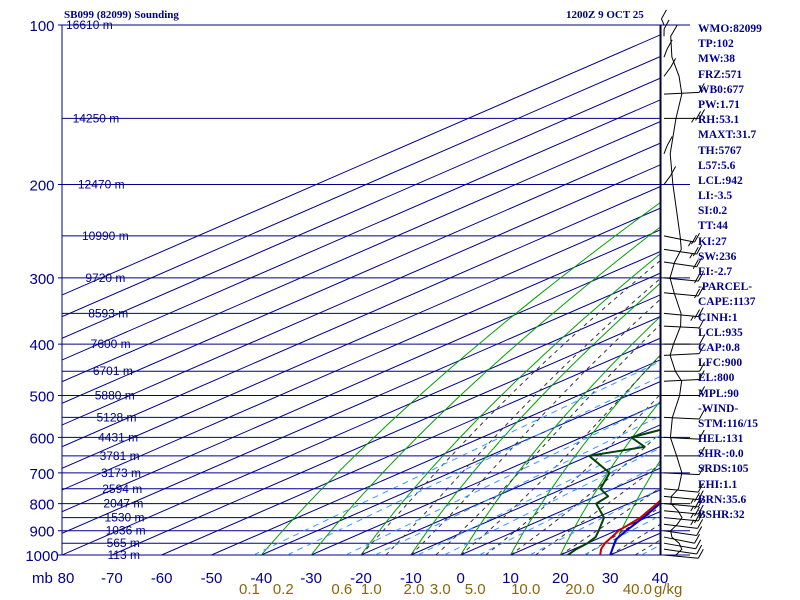  Describe the element at coordinates (719, 104) in the screenshot. I see `index-entry: PW:1.71` at that location.